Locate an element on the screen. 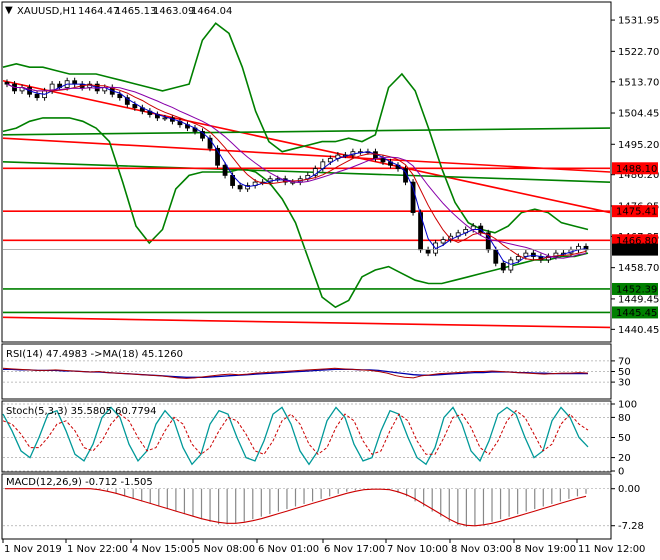 The width and height of the screenshot is (660, 560). stoch-tick-label: 100 is located at coordinates (627, 405).